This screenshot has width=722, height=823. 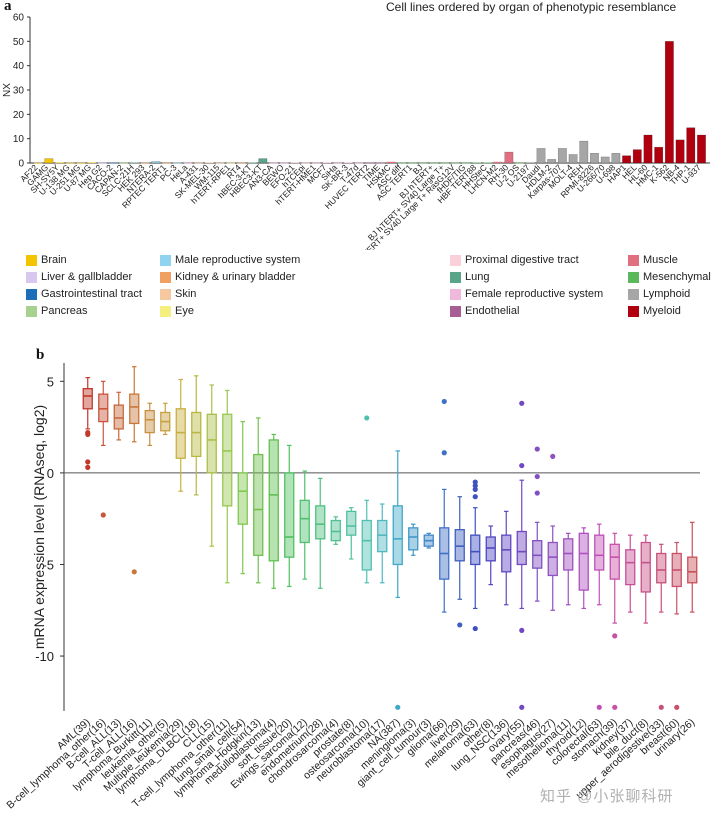 I want to click on legend-item: Liver & gallbladder, so click(x=79, y=277).